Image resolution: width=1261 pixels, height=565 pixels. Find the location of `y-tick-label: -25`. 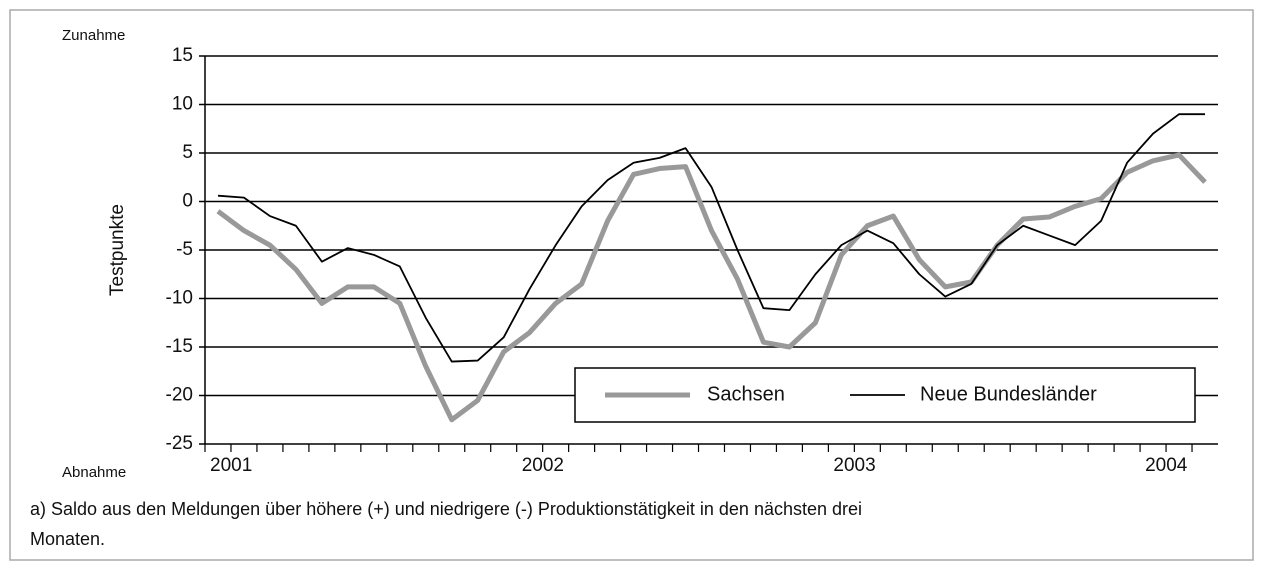

y-tick-label: -25 is located at coordinates (179, 443).